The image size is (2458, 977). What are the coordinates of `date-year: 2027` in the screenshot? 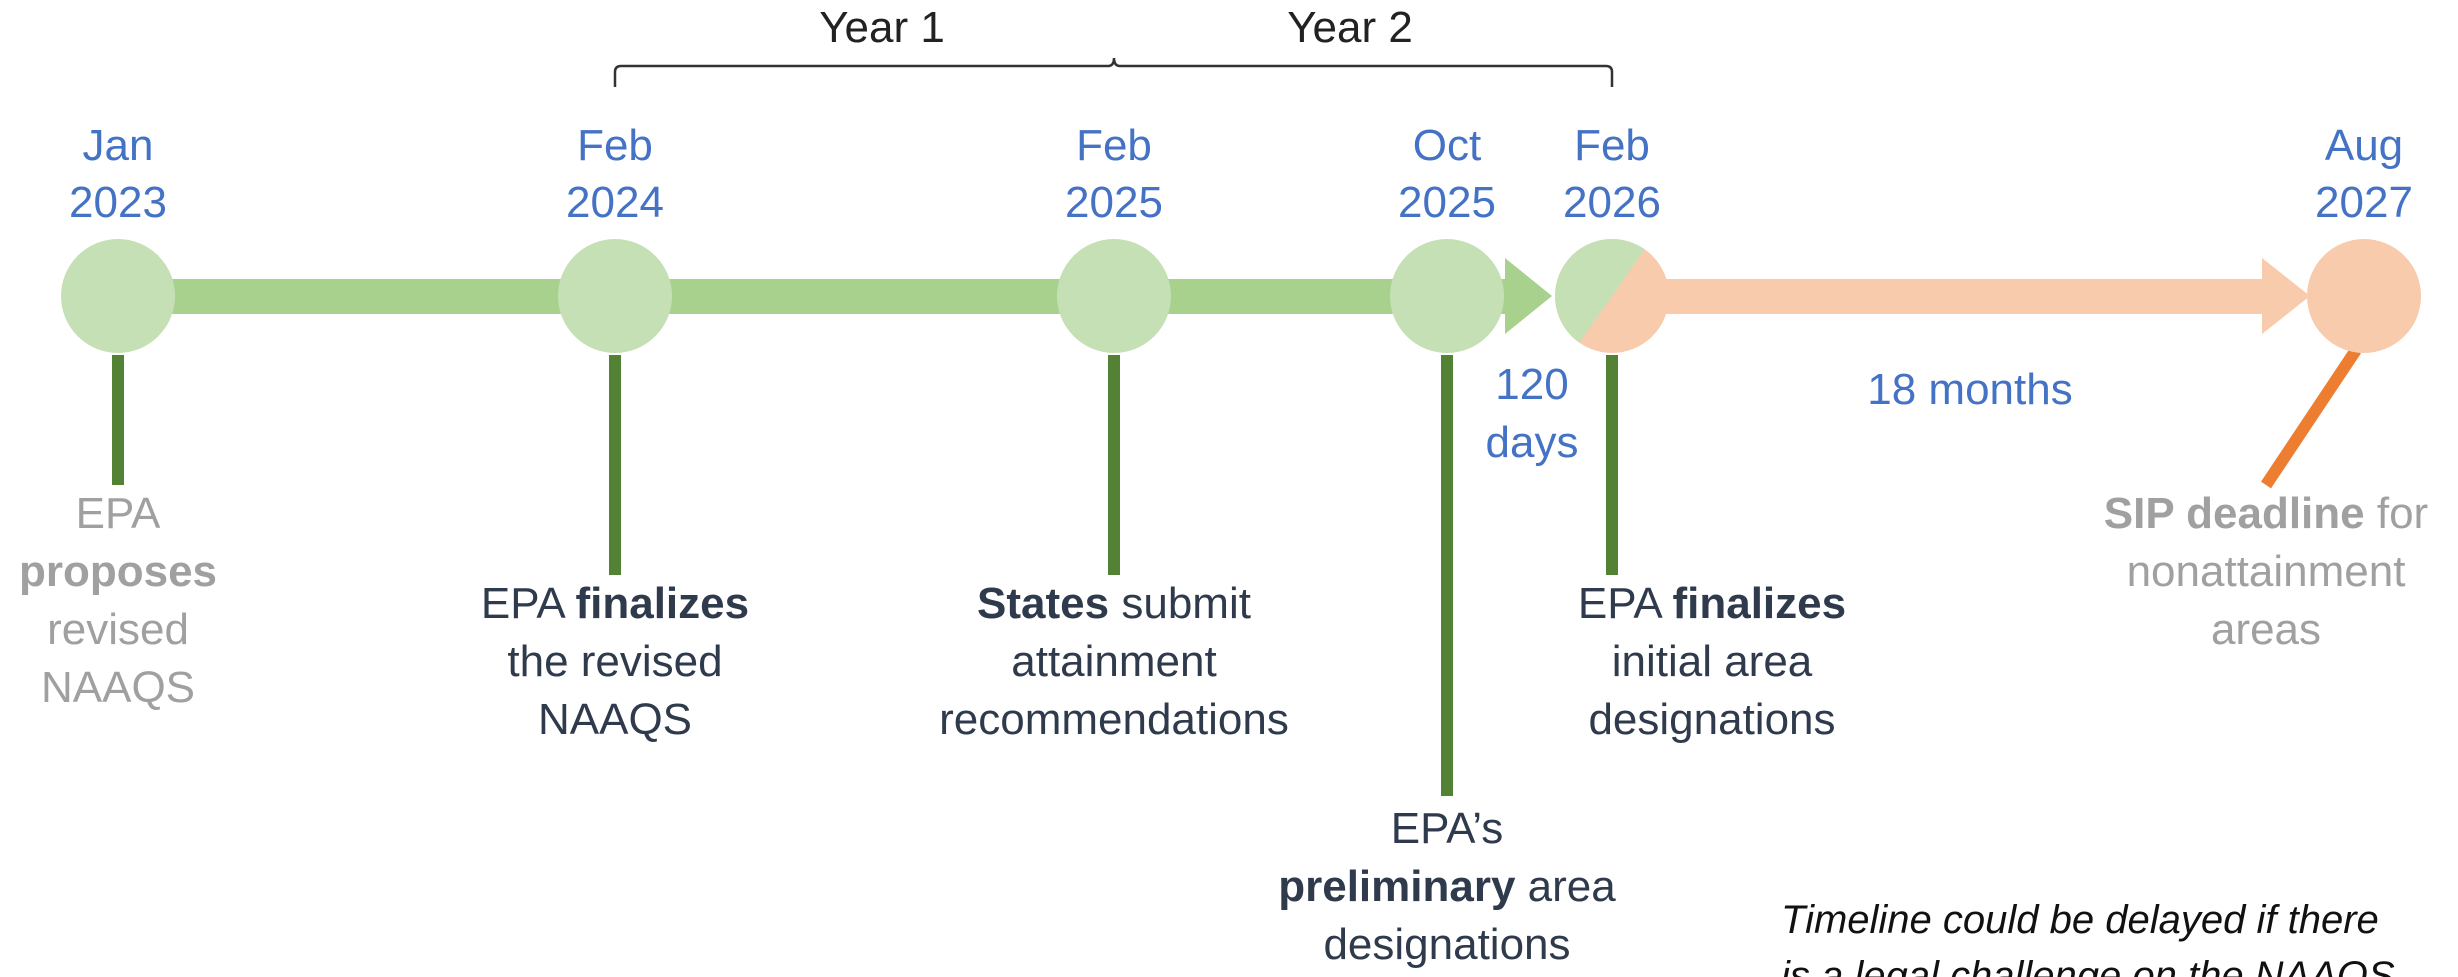 It's located at (2364, 202).